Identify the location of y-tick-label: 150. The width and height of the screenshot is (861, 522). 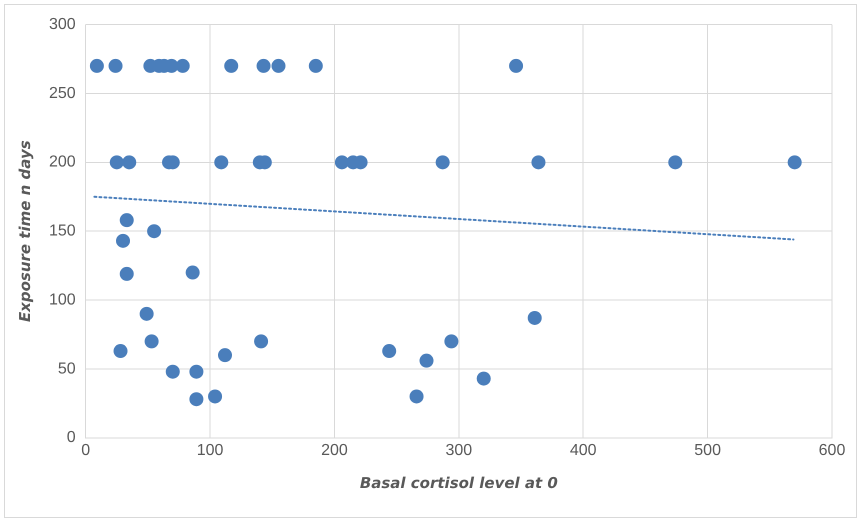
(62, 231).